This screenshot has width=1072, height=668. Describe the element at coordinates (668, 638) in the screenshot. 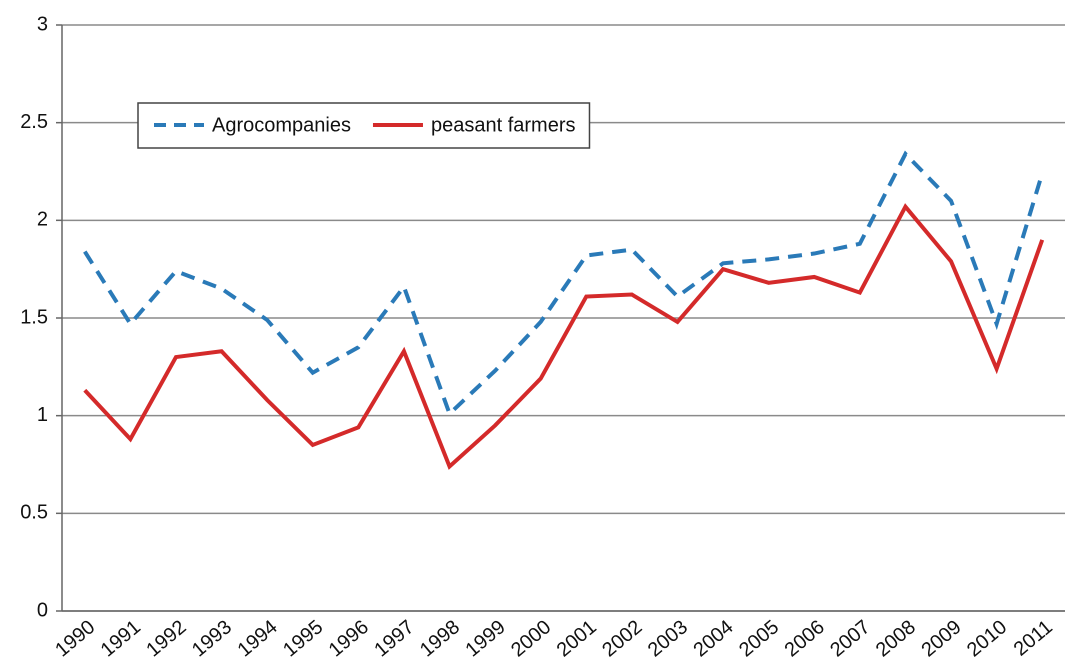

I see `x-tick-label: 2003` at that location.